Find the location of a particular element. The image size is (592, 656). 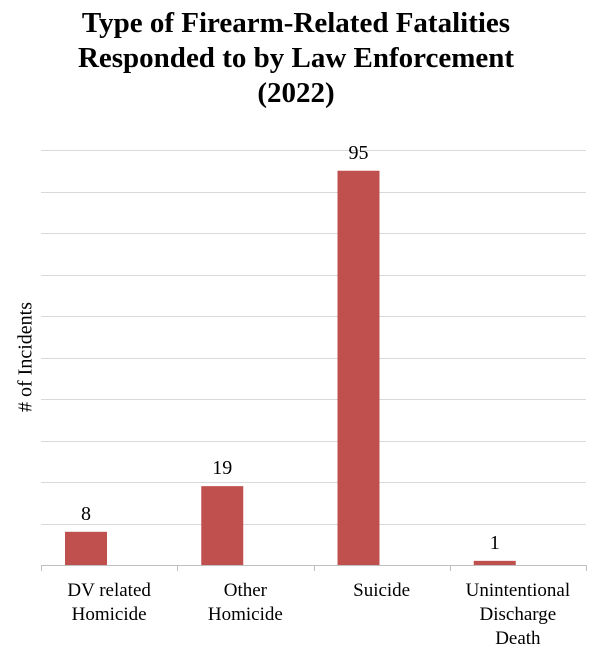

x-tick-label: Discharge is located at coordinates (518, 614).